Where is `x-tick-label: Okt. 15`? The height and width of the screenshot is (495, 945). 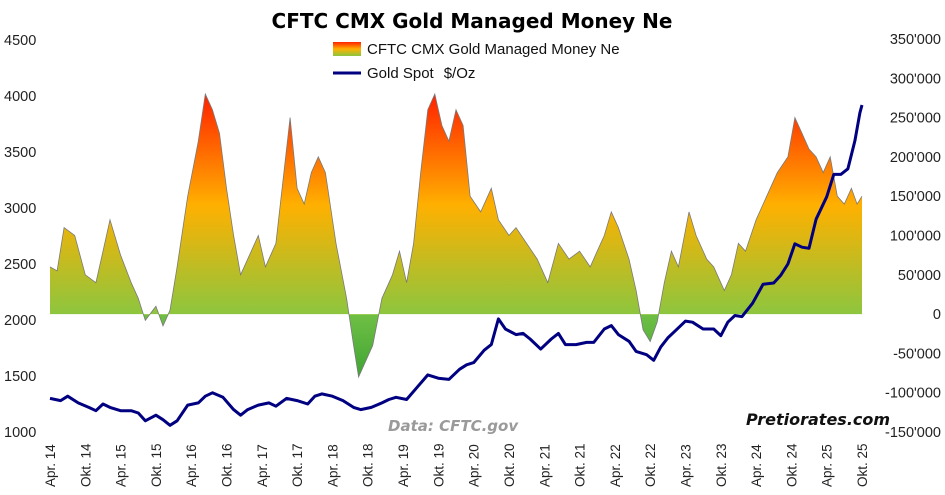
x-tick-label: Okt. 15 is located at coordinates (156, 465).